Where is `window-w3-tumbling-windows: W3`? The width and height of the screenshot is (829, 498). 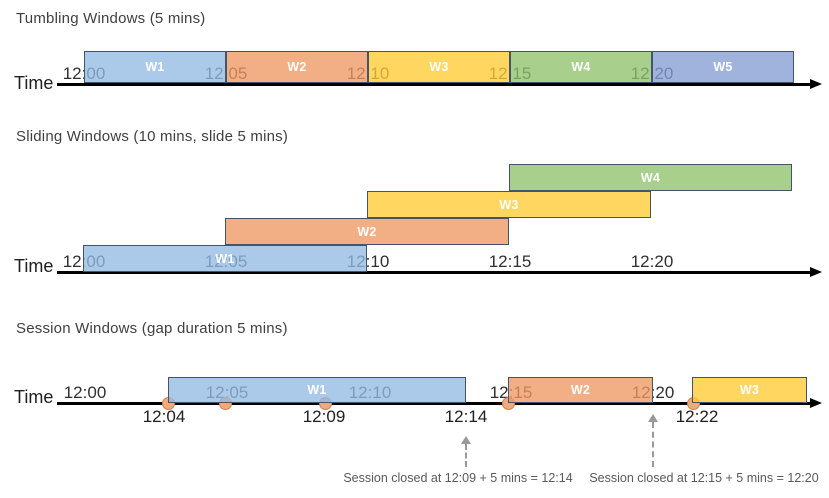
window-w3-tumbling-windows: W3 is located at coordinates (439, 67).